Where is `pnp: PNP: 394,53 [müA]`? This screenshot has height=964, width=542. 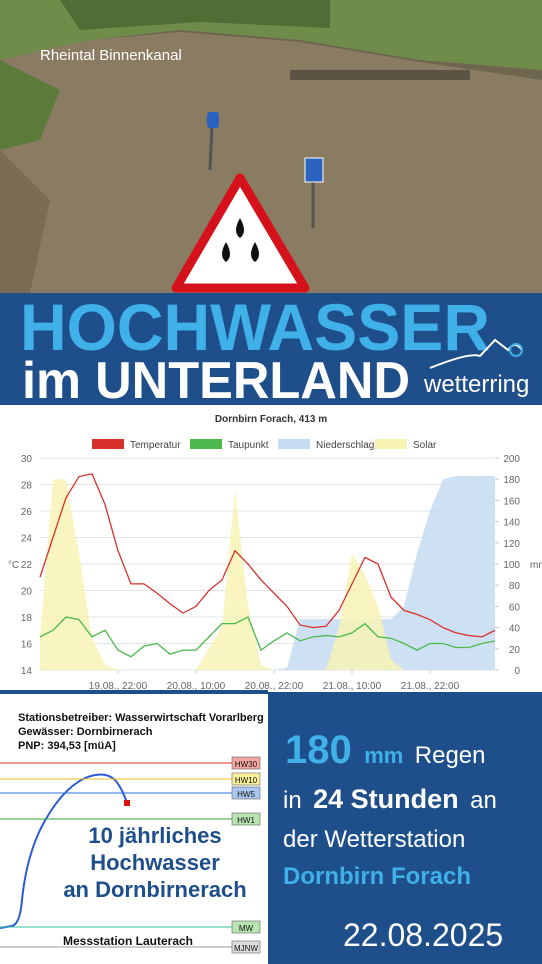 pnp: PNP: 394,53 [müA] is located at coordinates (67, 746).